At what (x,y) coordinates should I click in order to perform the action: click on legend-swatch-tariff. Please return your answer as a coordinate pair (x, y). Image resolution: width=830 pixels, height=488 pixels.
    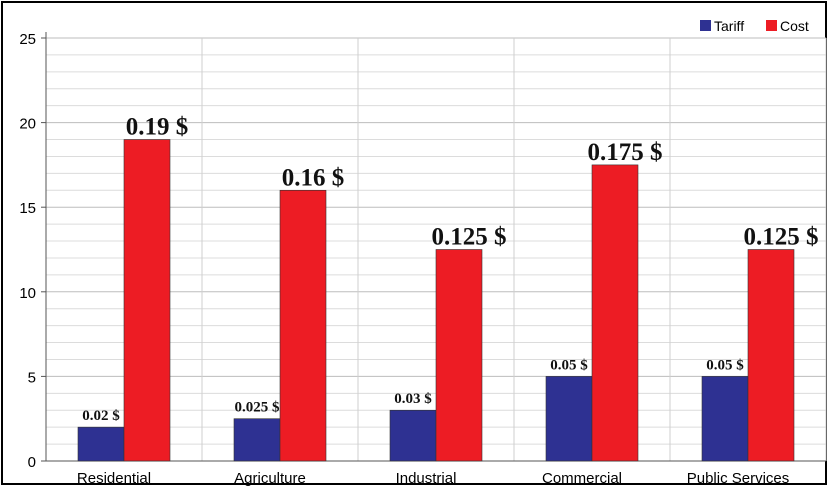
    Looking at the image, I should click on (705, 25).